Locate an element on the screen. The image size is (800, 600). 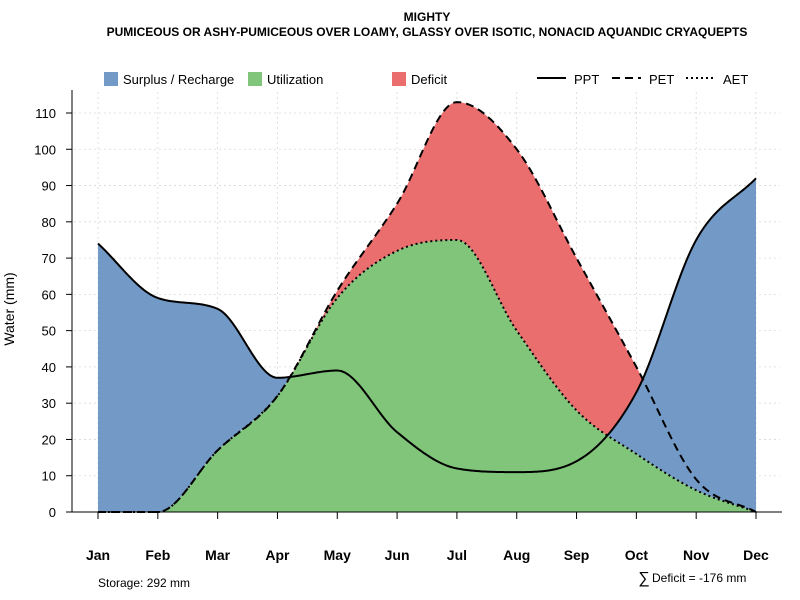
legend-swatch-surplus is located at coordinates (111, 79).